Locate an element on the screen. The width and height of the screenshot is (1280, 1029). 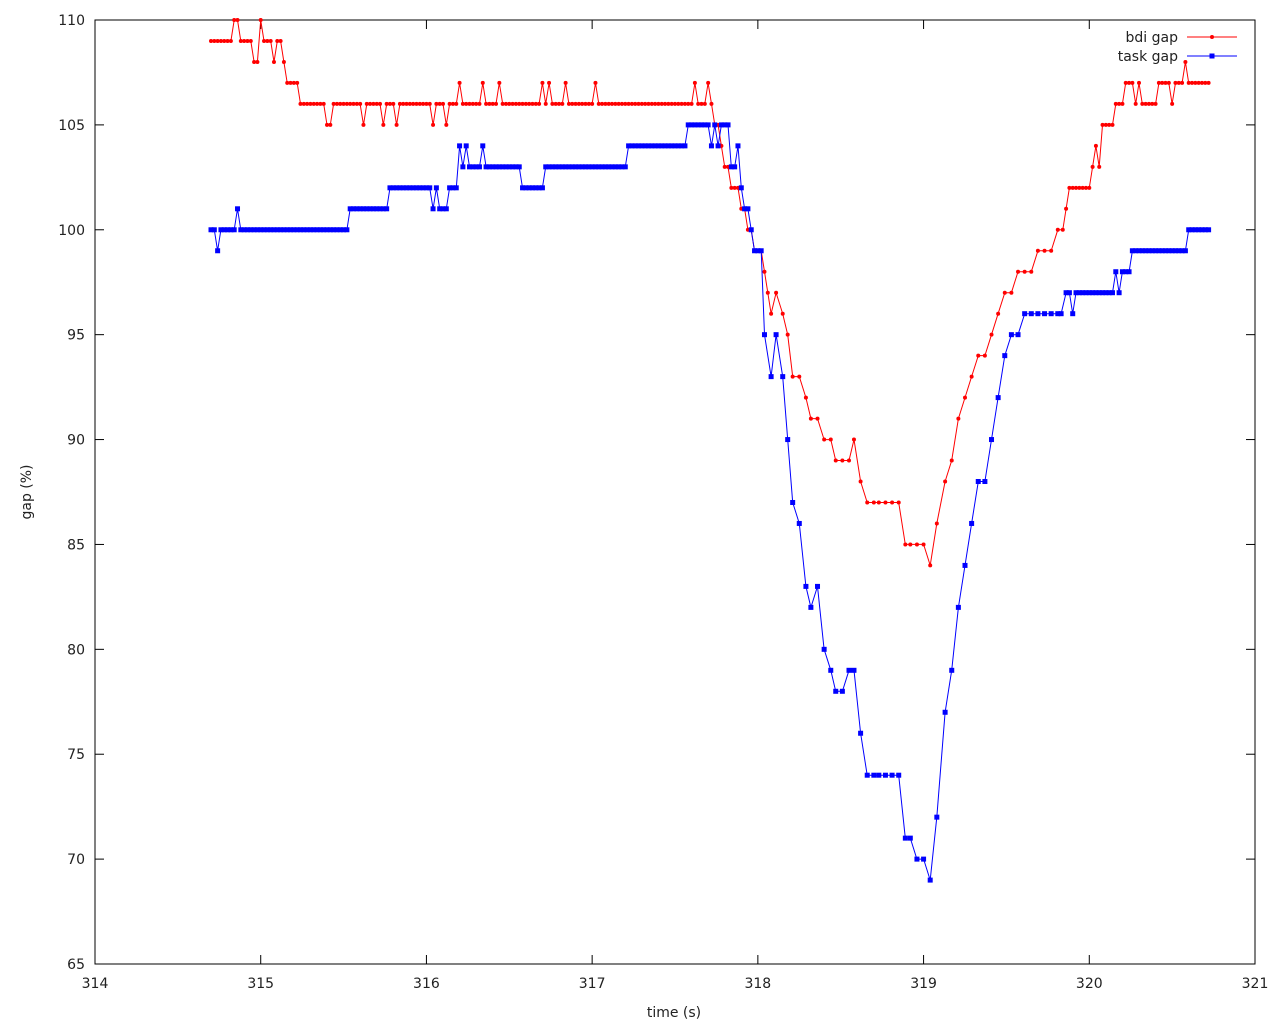
x-tick-label: 314 is located at coordinates (95, 984).